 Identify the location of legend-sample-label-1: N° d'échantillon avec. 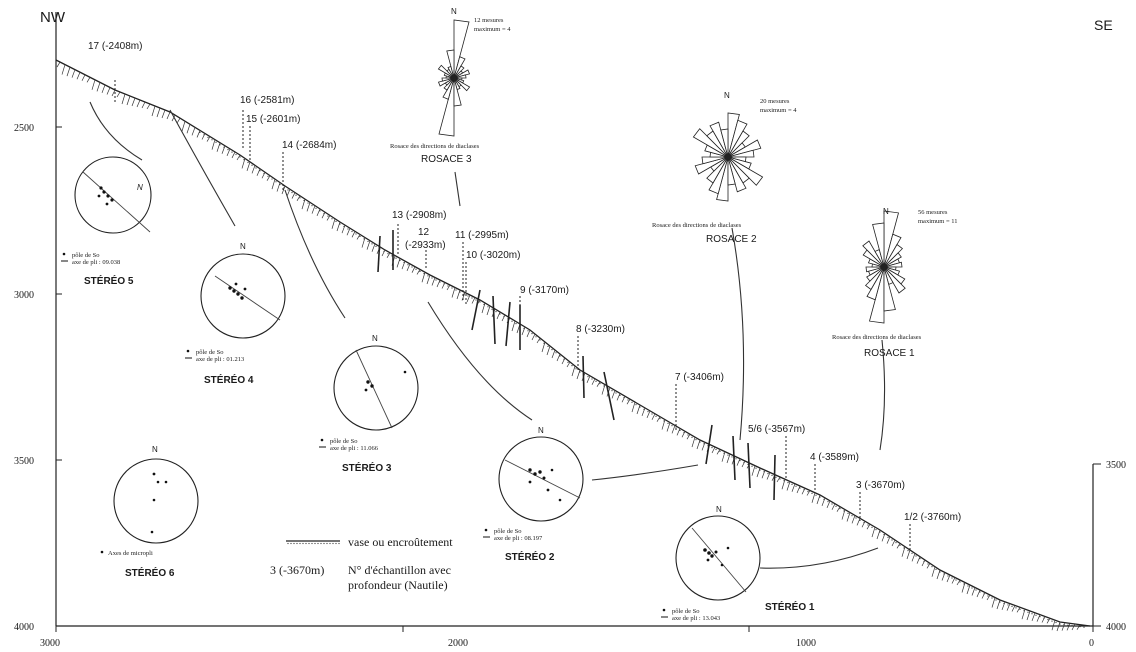
(399, 570).